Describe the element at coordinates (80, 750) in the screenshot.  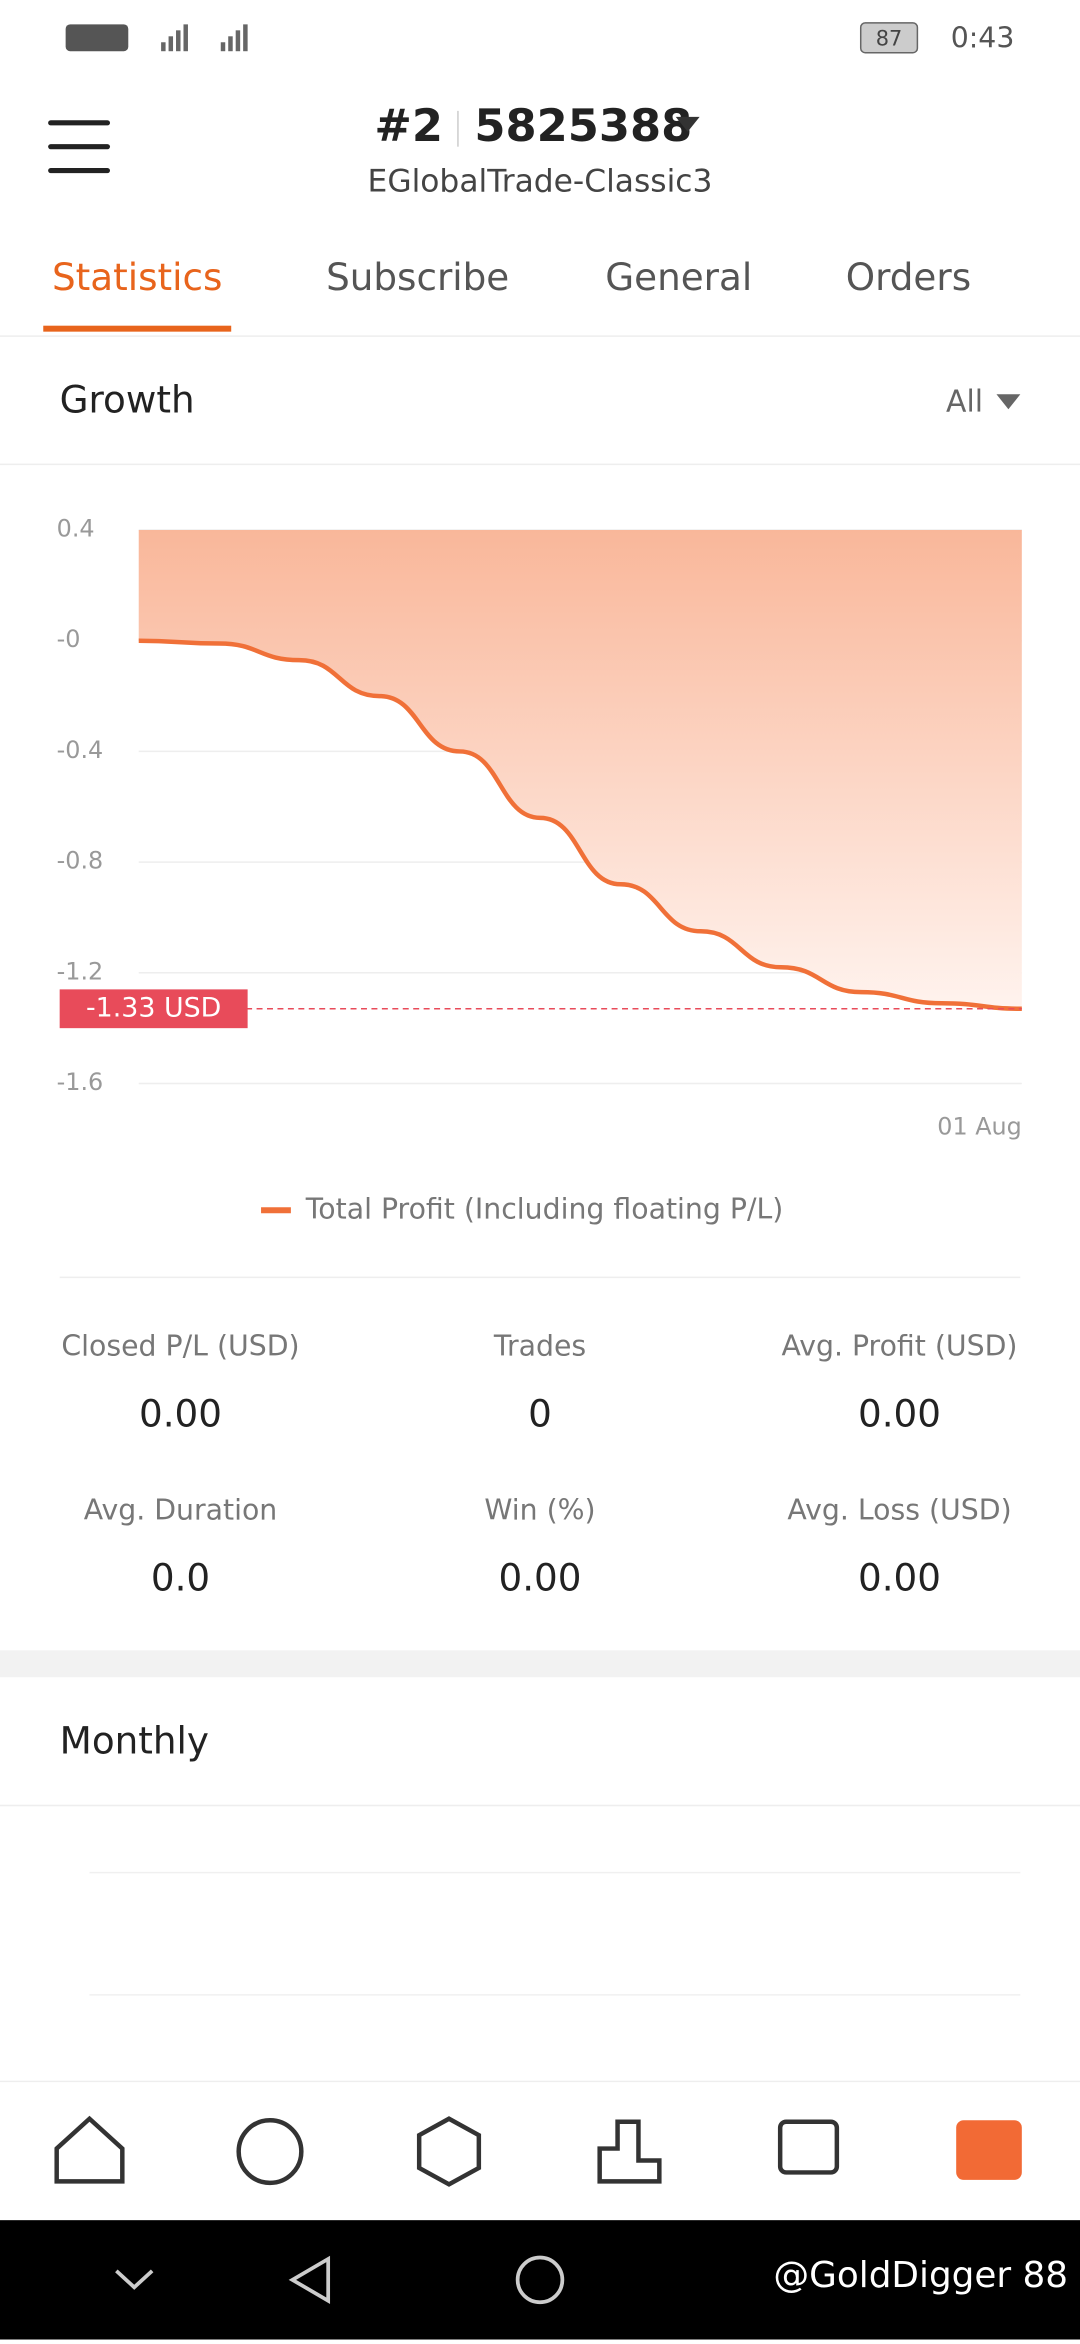
I see `y-tick-label: -0.4` at that location.